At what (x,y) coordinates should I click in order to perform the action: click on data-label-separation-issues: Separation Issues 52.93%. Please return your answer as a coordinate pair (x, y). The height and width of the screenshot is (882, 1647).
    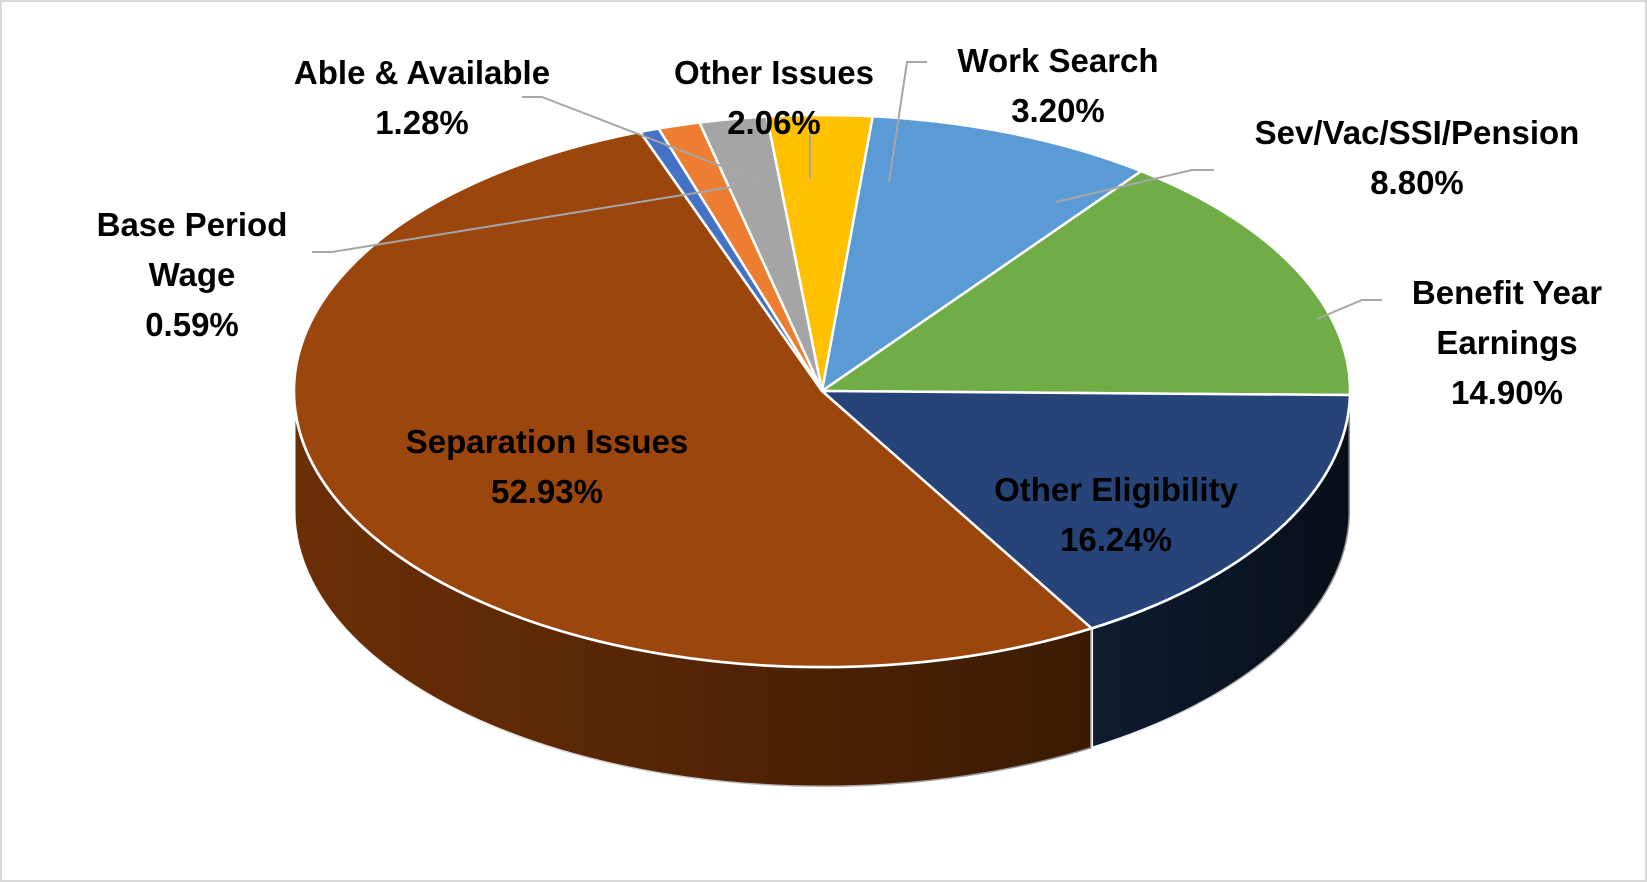
    Looking at the image, I should click on (547, 466).